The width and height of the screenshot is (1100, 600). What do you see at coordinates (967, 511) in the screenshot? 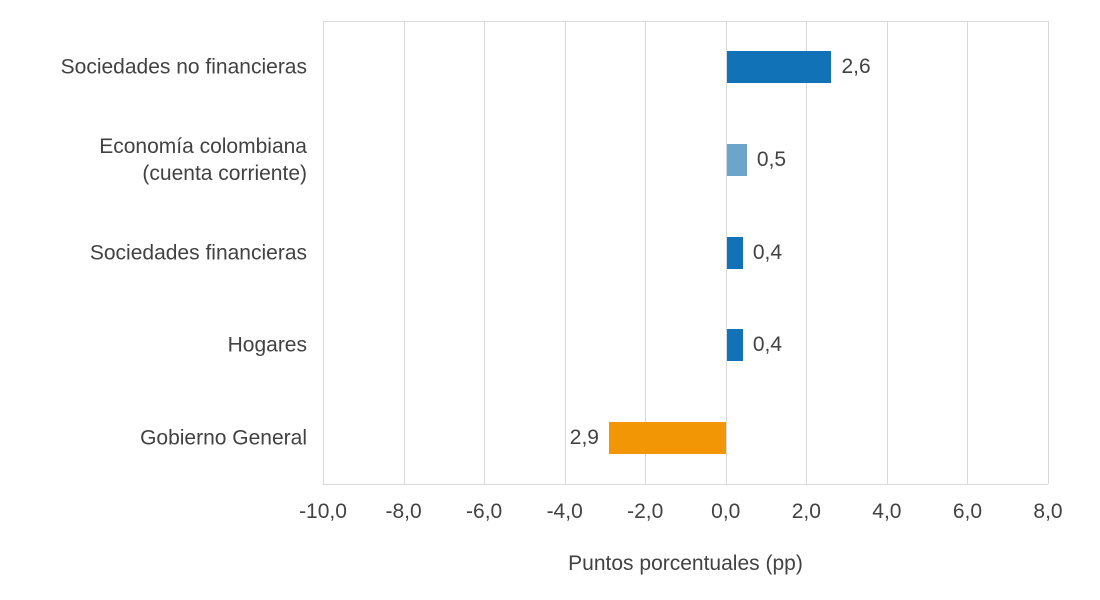
I see `x-tick-label: 6,0` at bounding box center [967, 511].